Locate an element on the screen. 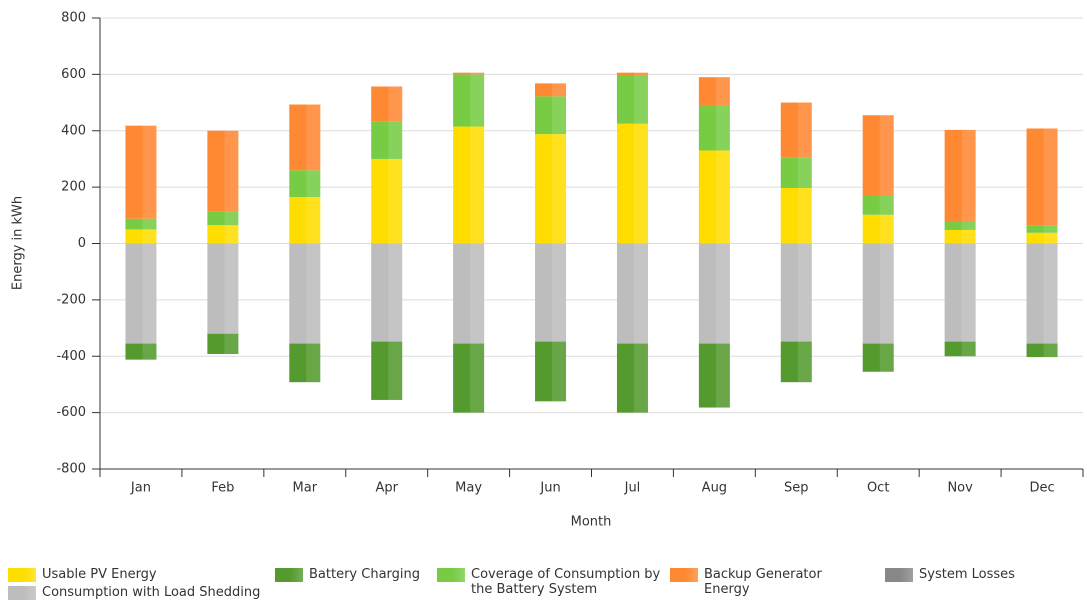  y-tick-label: -800 is located at coordinates (71, 469).